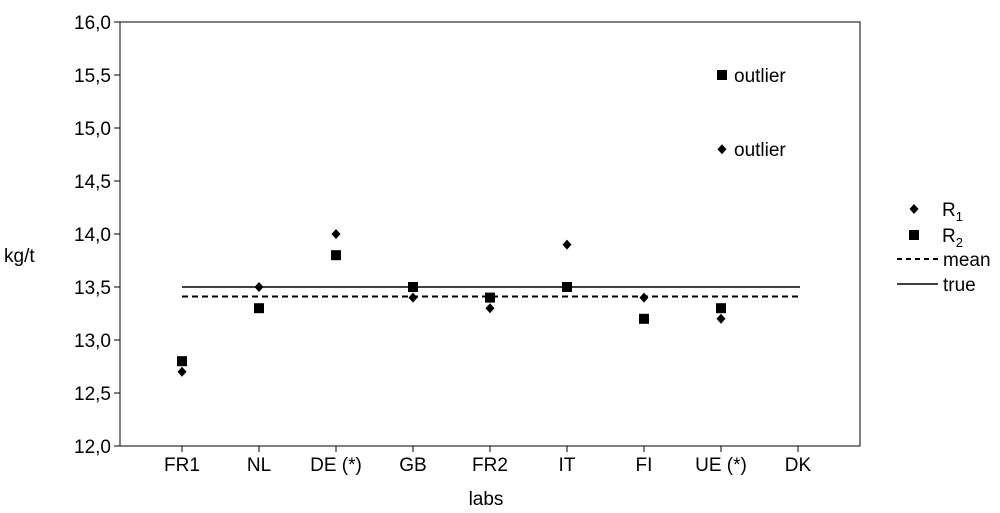  What do you see at coordinates (336, 465) in the screenshot?
I see `x-tick-label: DE (*)` at bounding box center [336, 465].